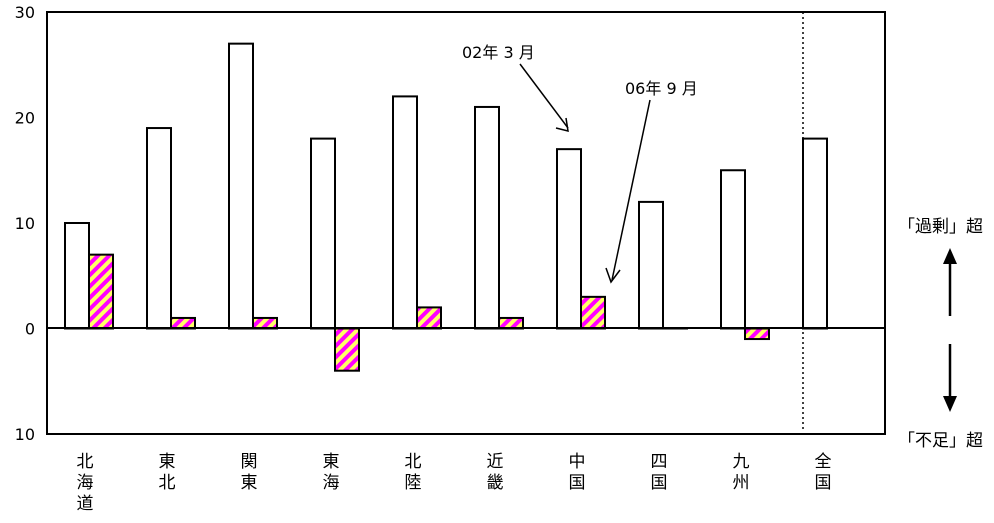 The height and width of the screenshot is (523, 994). Describe the element at coordinates (331, 472) in the screenshot. I see `x-category-label: 東海` at that location.